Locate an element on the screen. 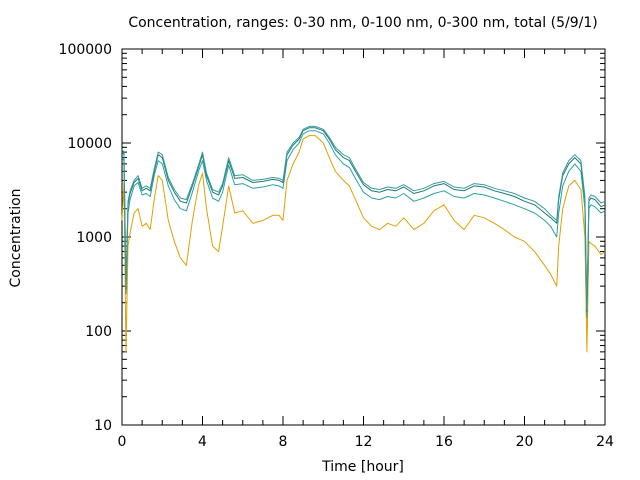 Image resolution: width=640 pixels, height=480 pixels. y-tick-label: 10000 is located at coordinates (89, 144).